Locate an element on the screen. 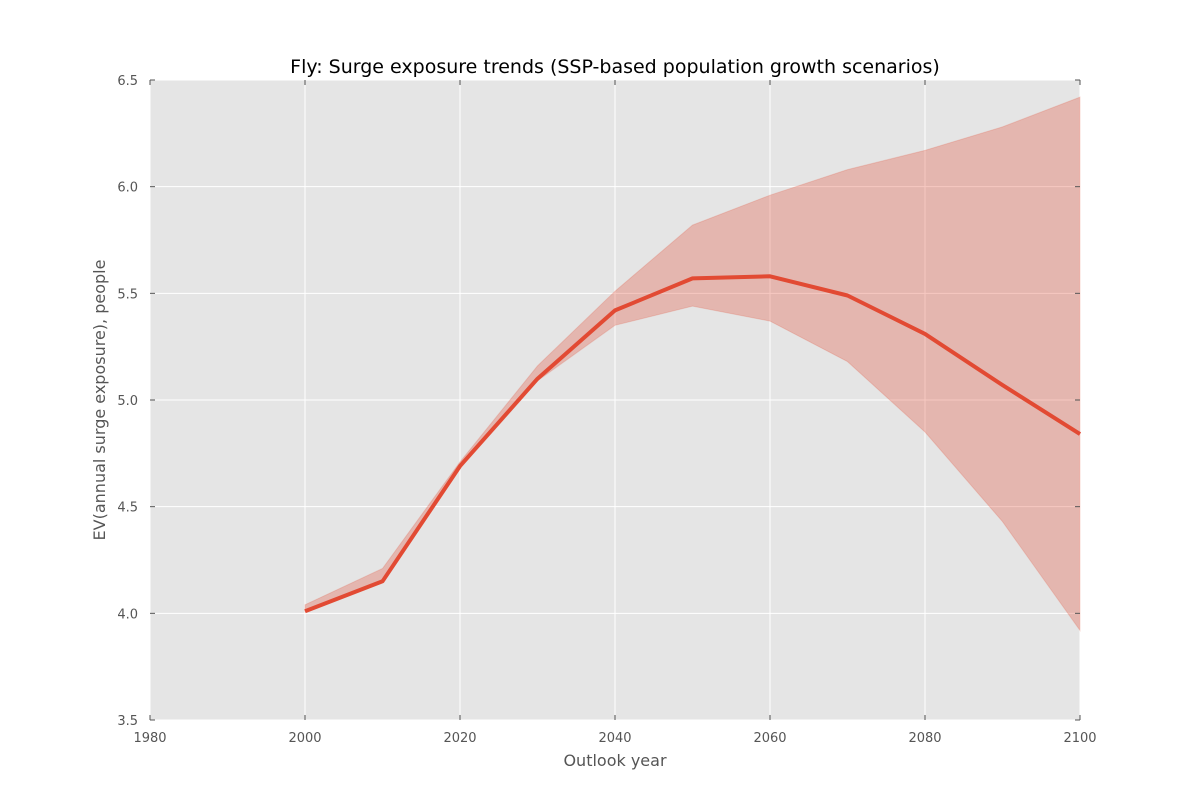  y-tick-labels: 3.5 4.0 4.5 5.0 5.5 6.0 6.5 is located at coordinates (127, 401).